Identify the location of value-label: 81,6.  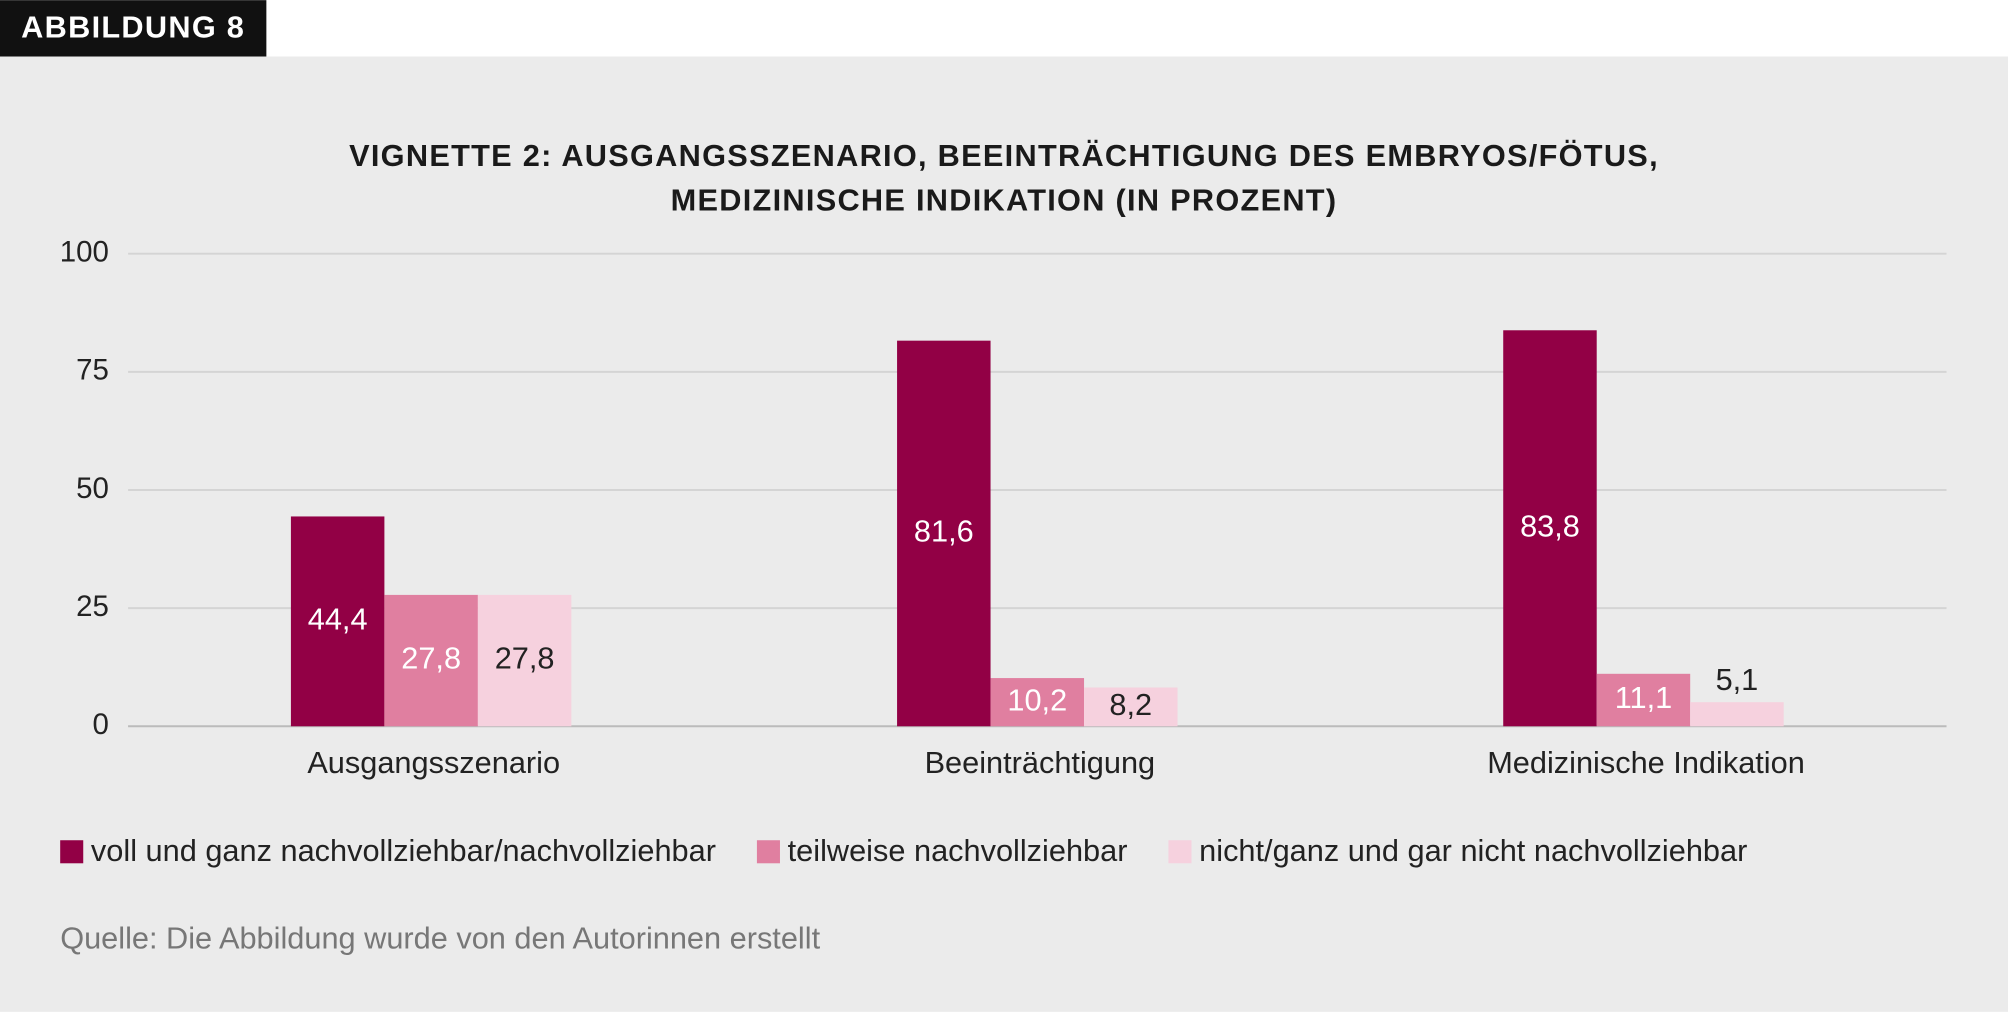
(944, 531).